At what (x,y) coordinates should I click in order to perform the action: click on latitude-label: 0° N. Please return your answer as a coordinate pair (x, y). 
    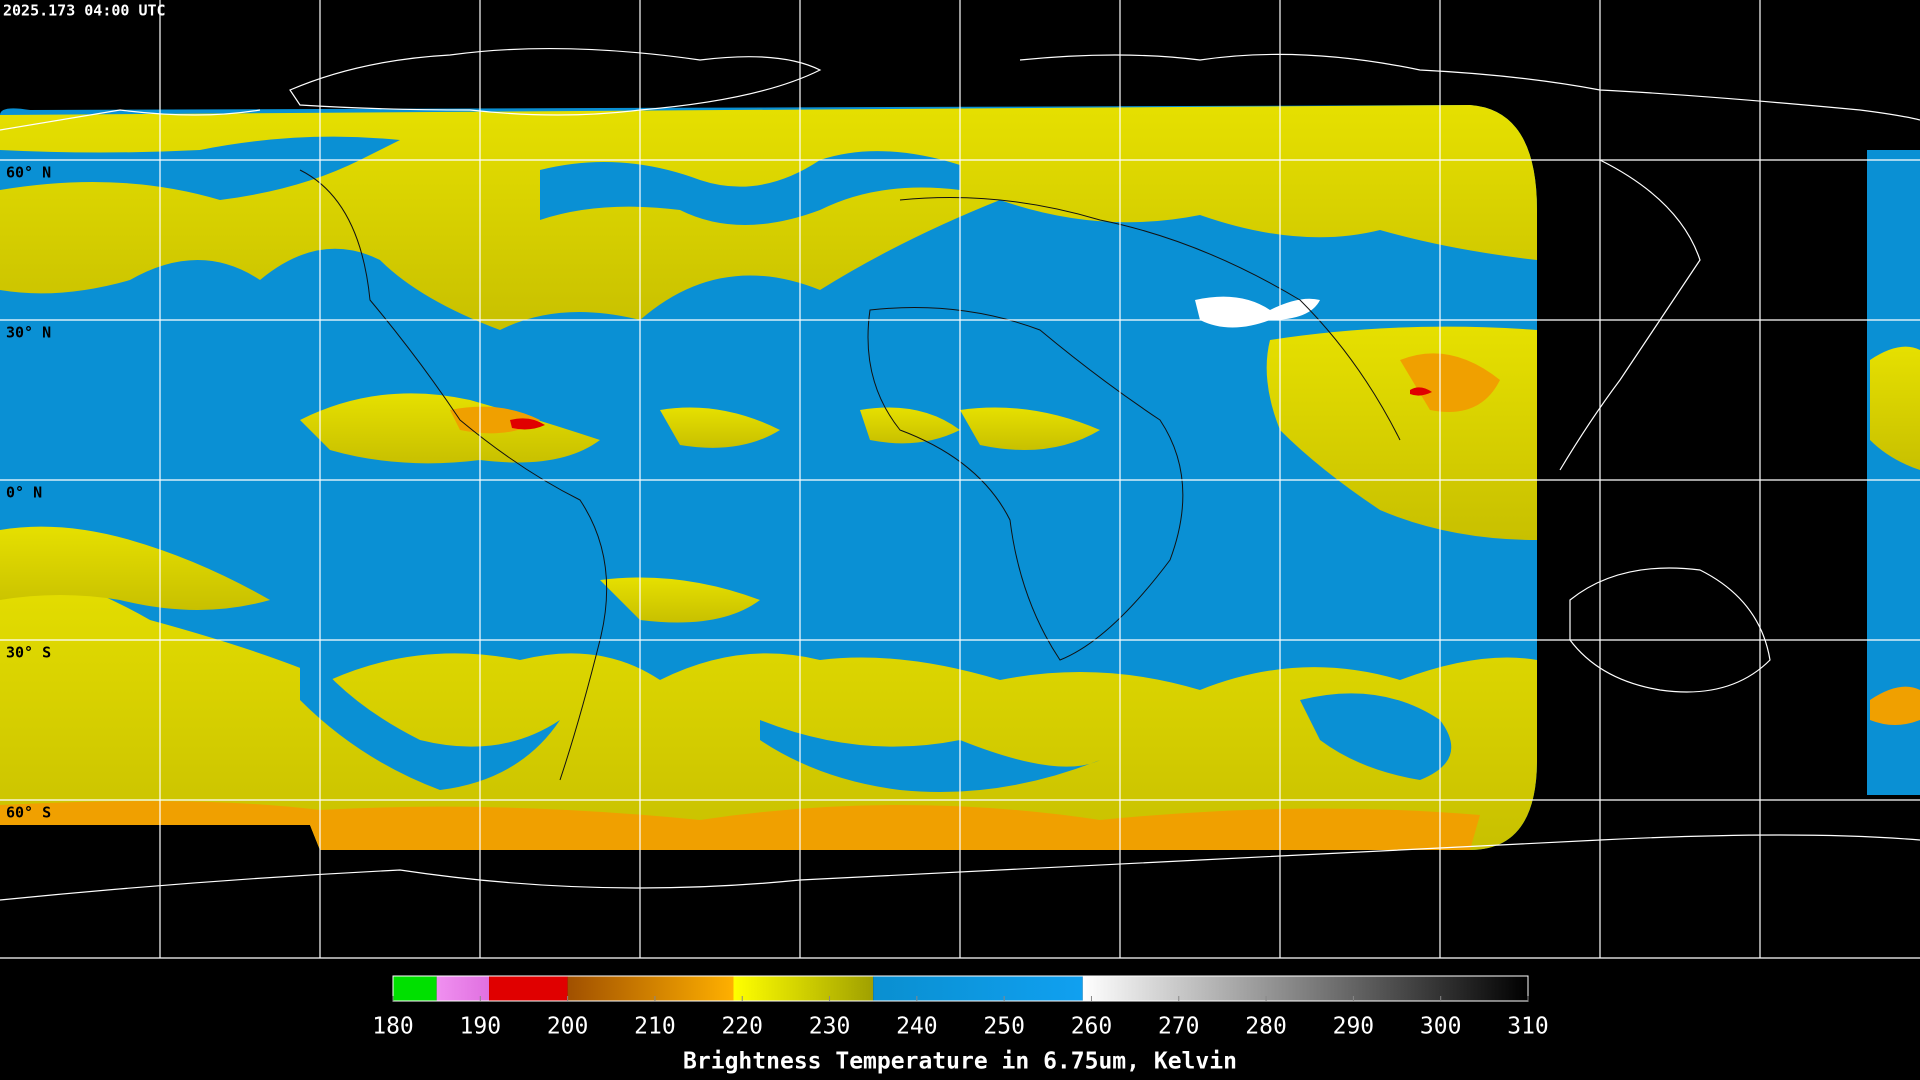
    Looking at the image, I should click on (24, 493).